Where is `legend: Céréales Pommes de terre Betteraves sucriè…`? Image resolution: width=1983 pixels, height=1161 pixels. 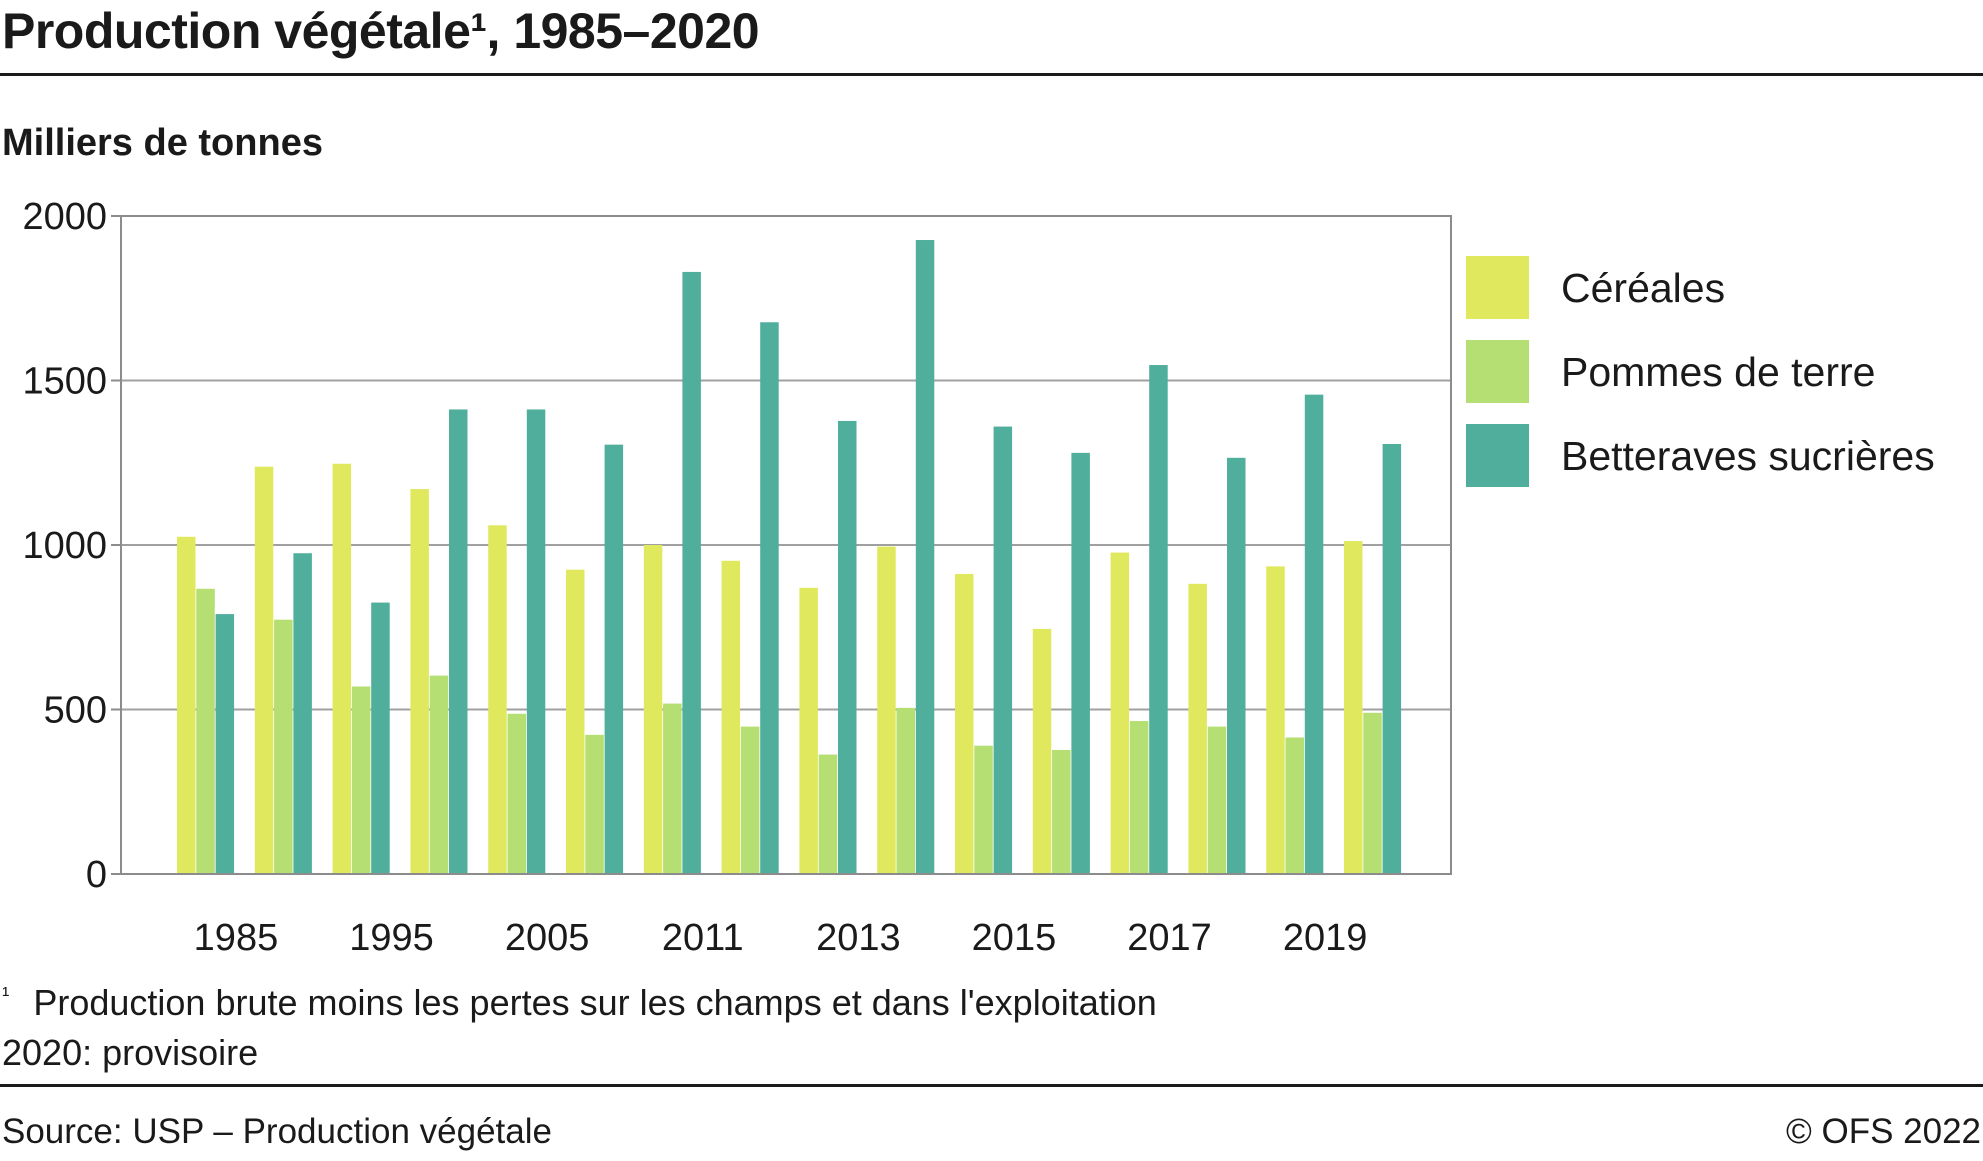
legend: Céréales Pommes de terre Betteraves sucriè… is located at coordinates (1700, 371).